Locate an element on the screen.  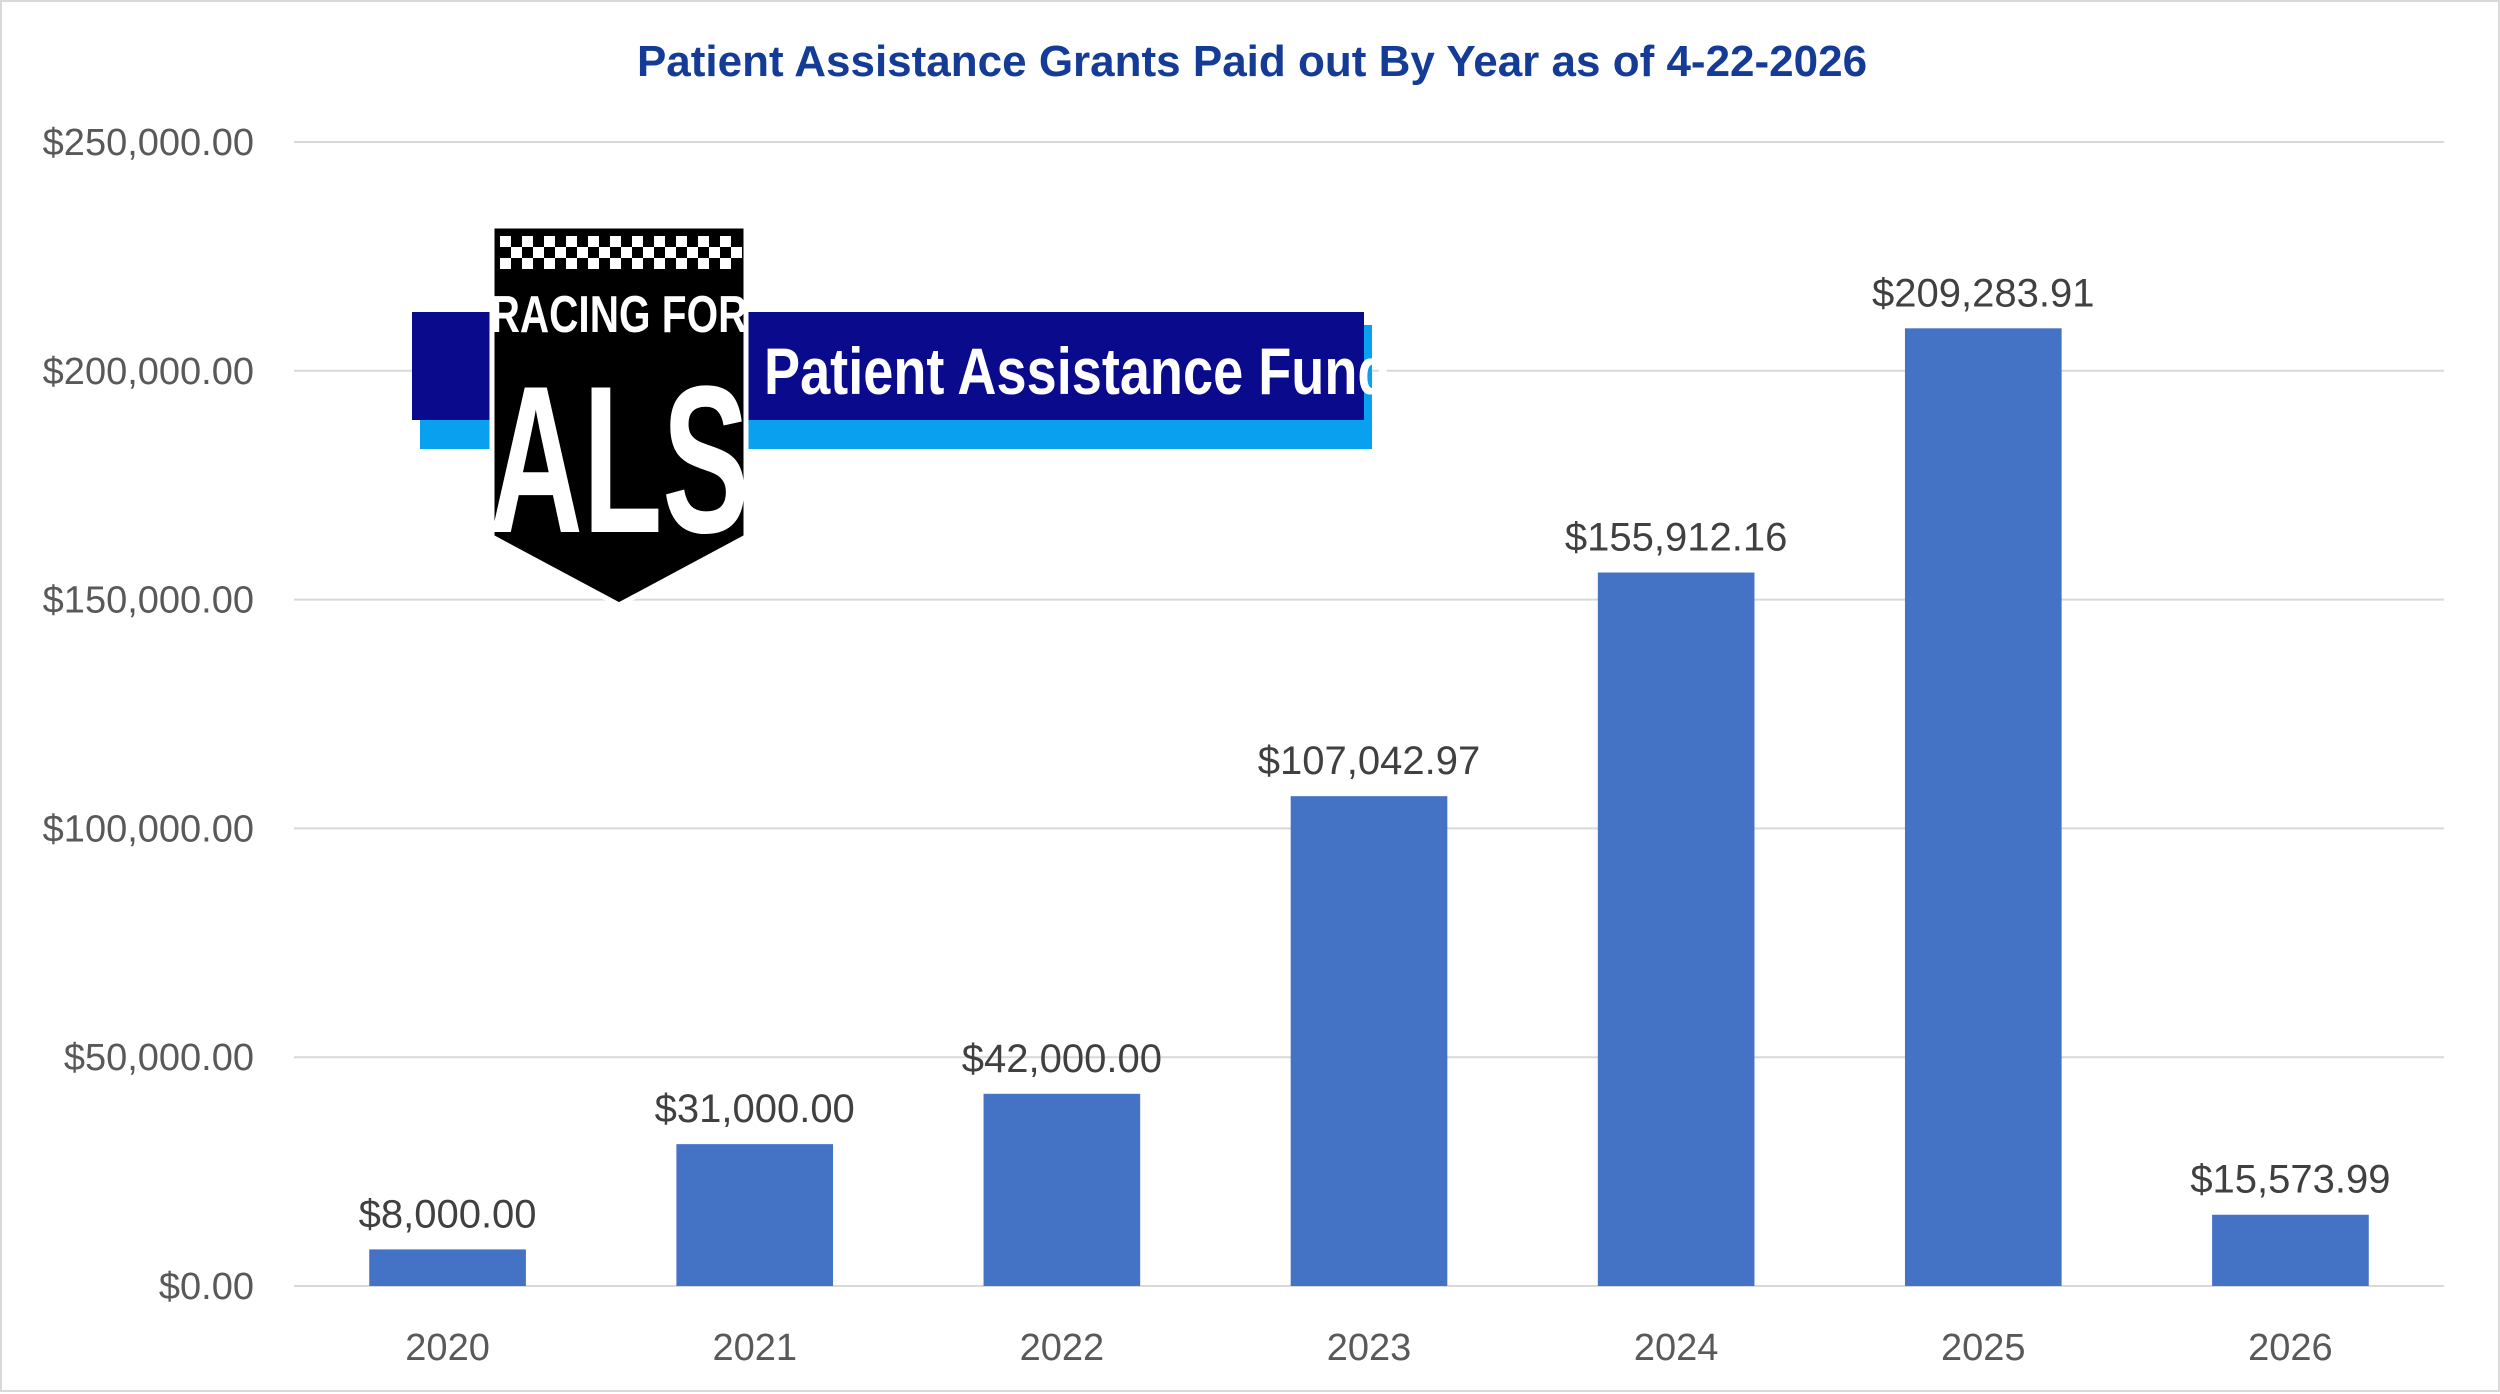
x-axis-tick-labels: 2020 2021 2022 2023 2024 2025 2026 is located at coordinates (1368, 1348).